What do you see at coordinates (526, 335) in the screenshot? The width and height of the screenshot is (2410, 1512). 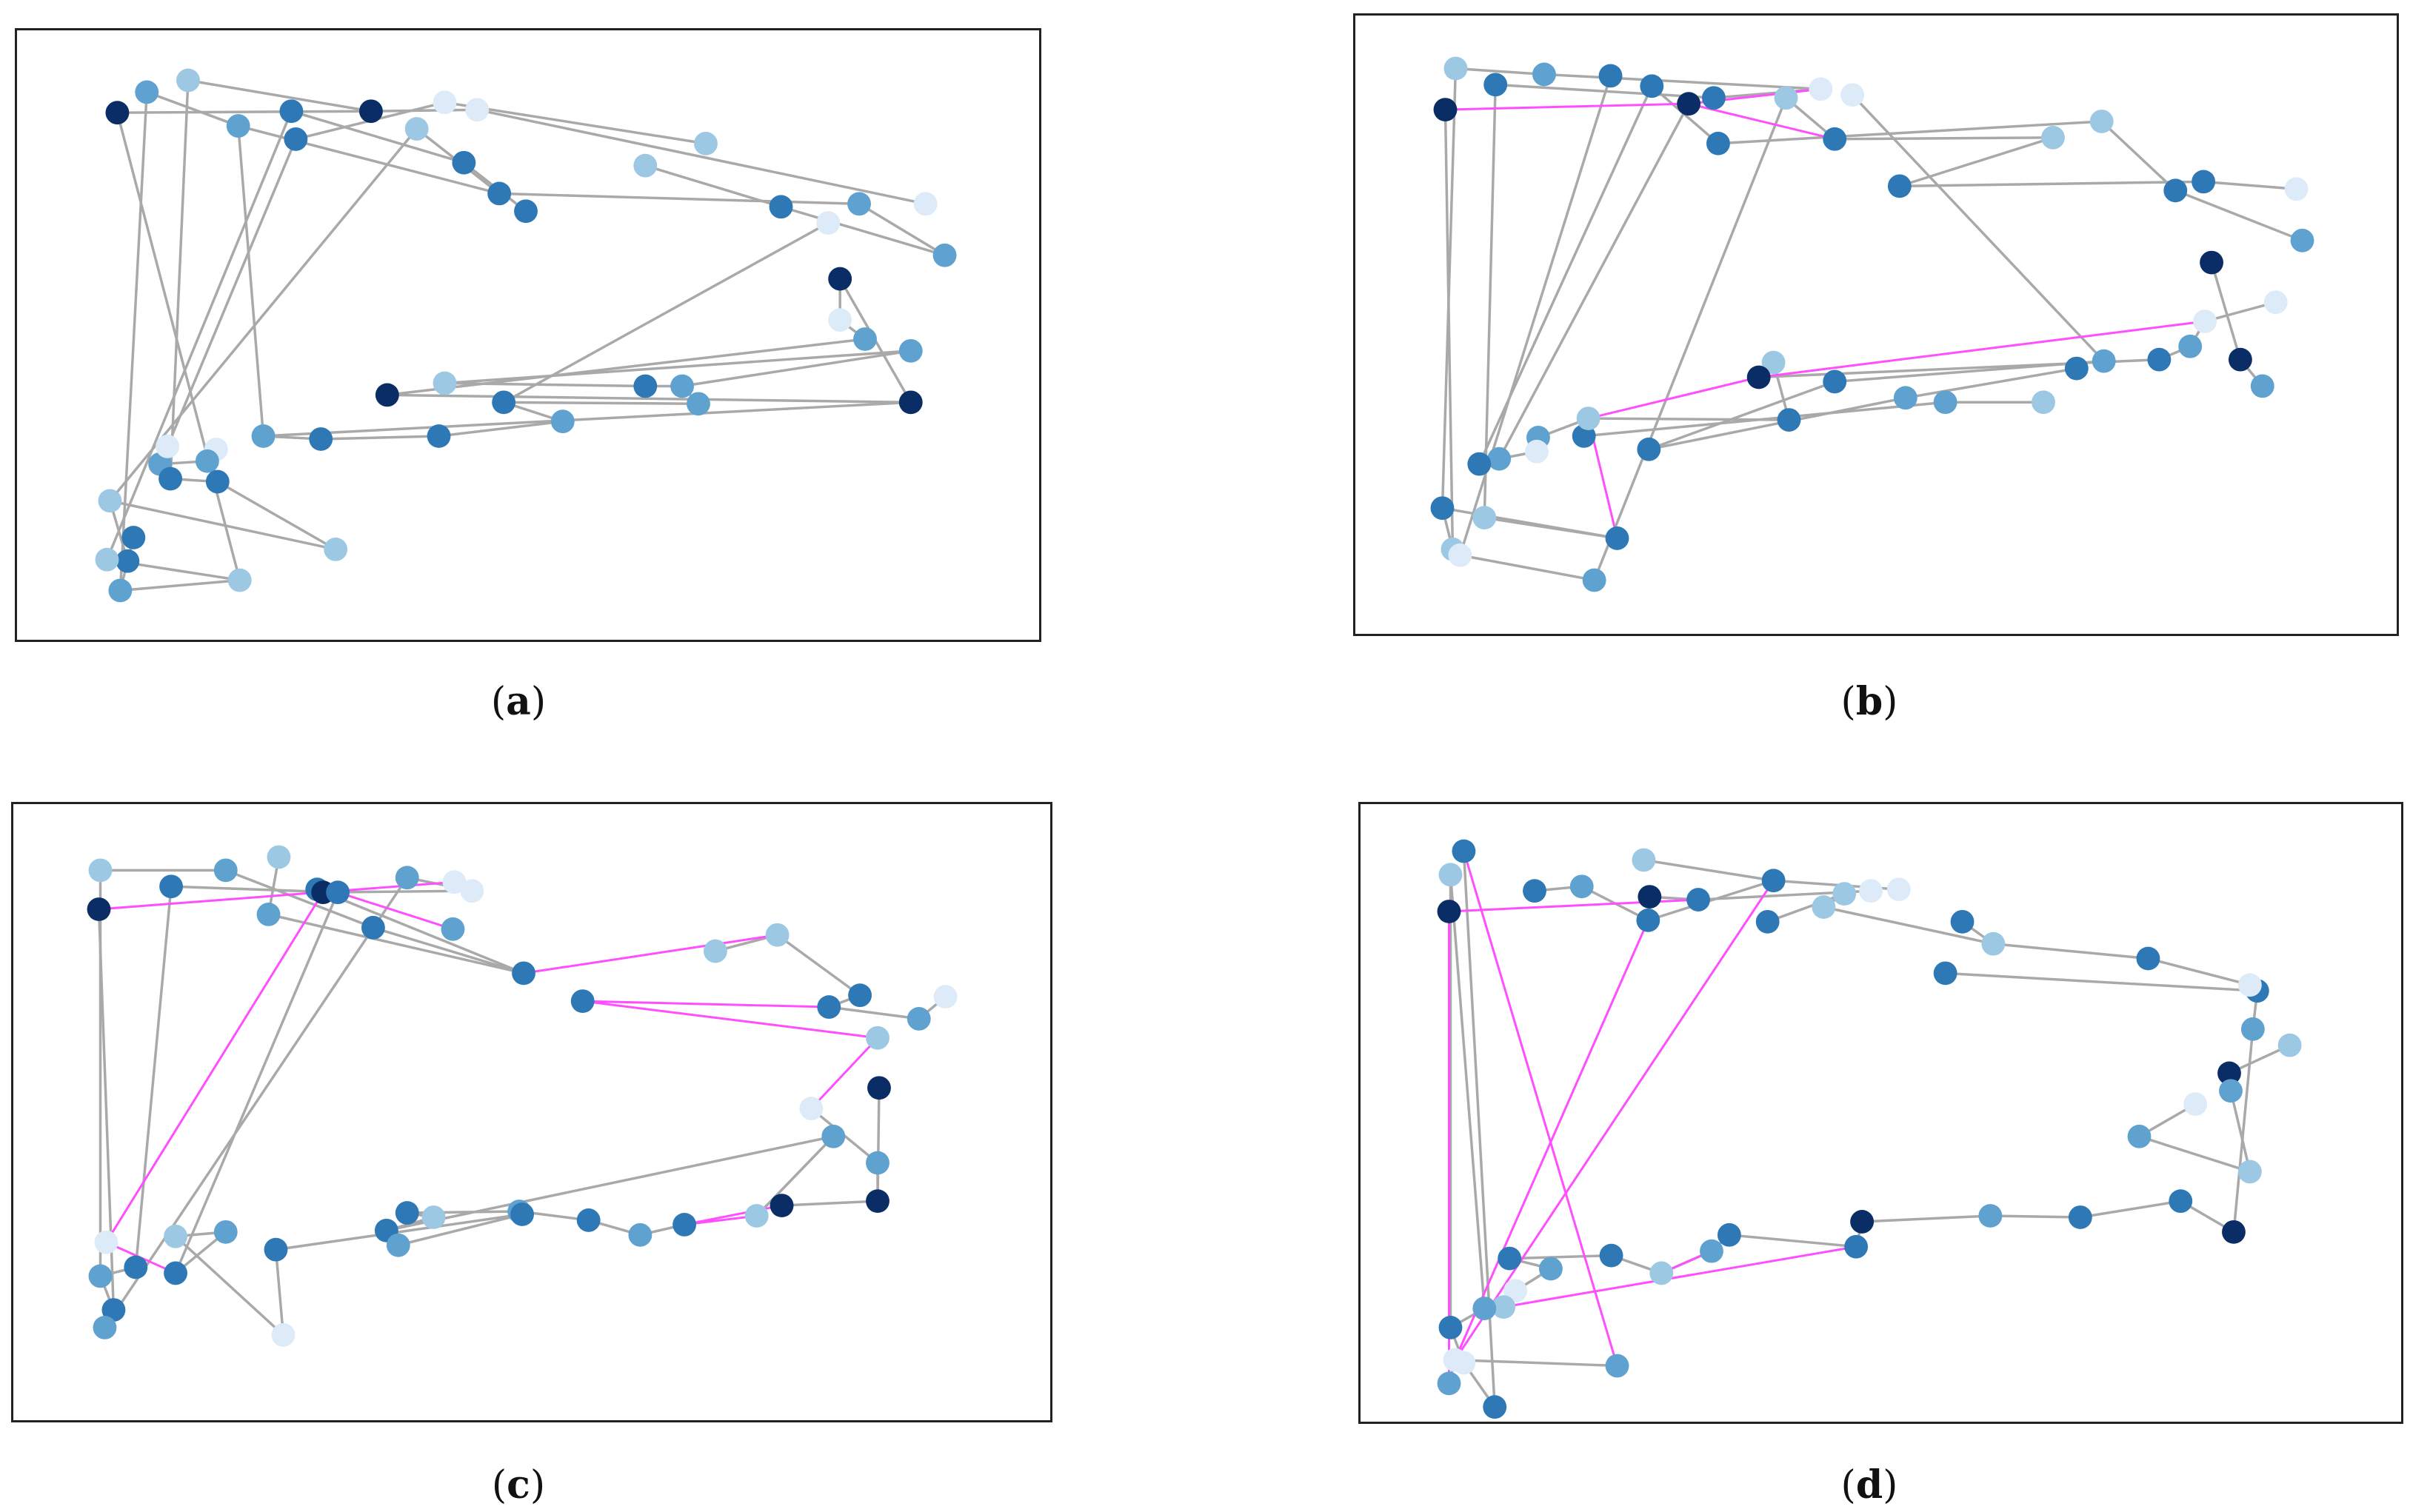 I see `graph-a` at bounding box center [526, 335].